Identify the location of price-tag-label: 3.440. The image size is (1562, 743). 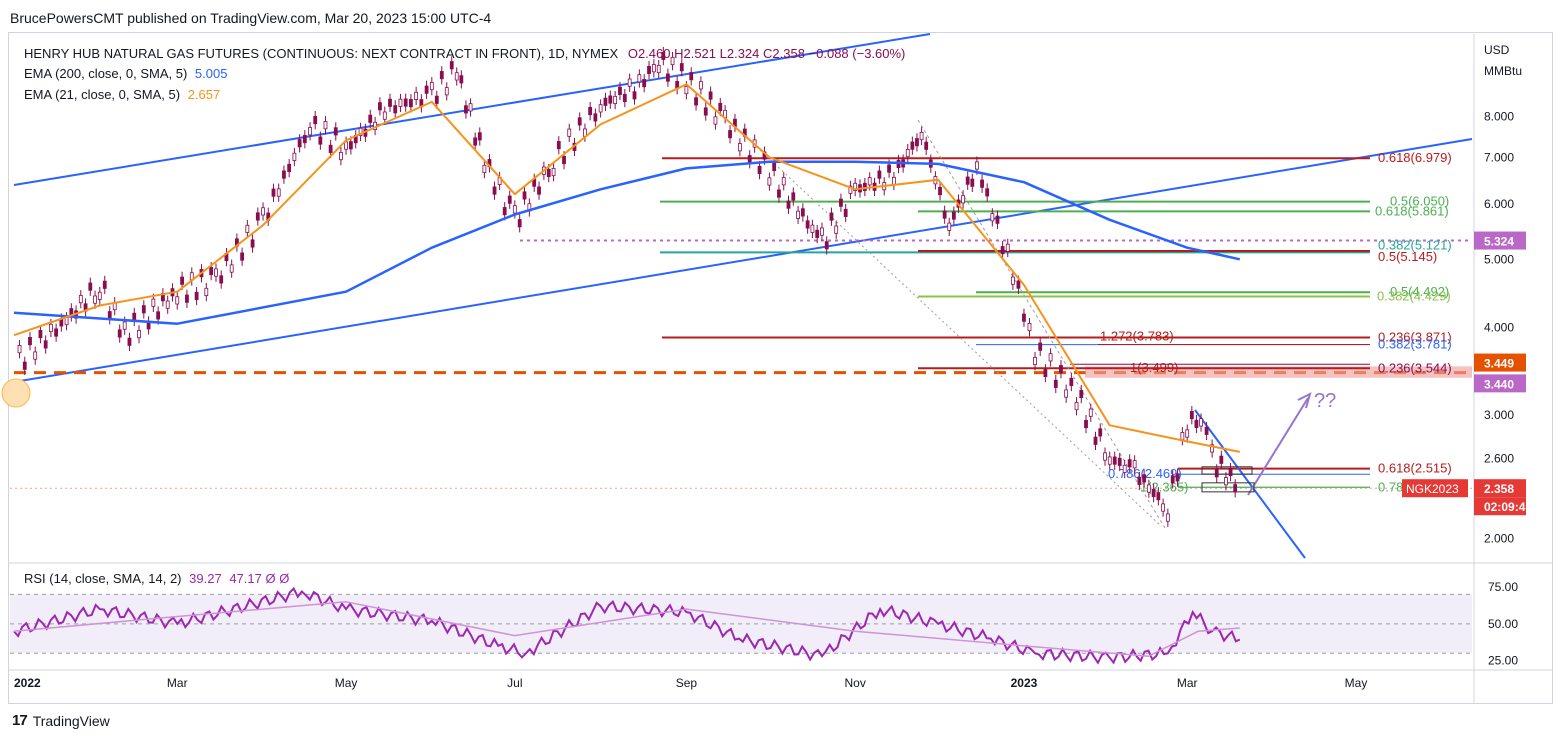
(1499, 384).